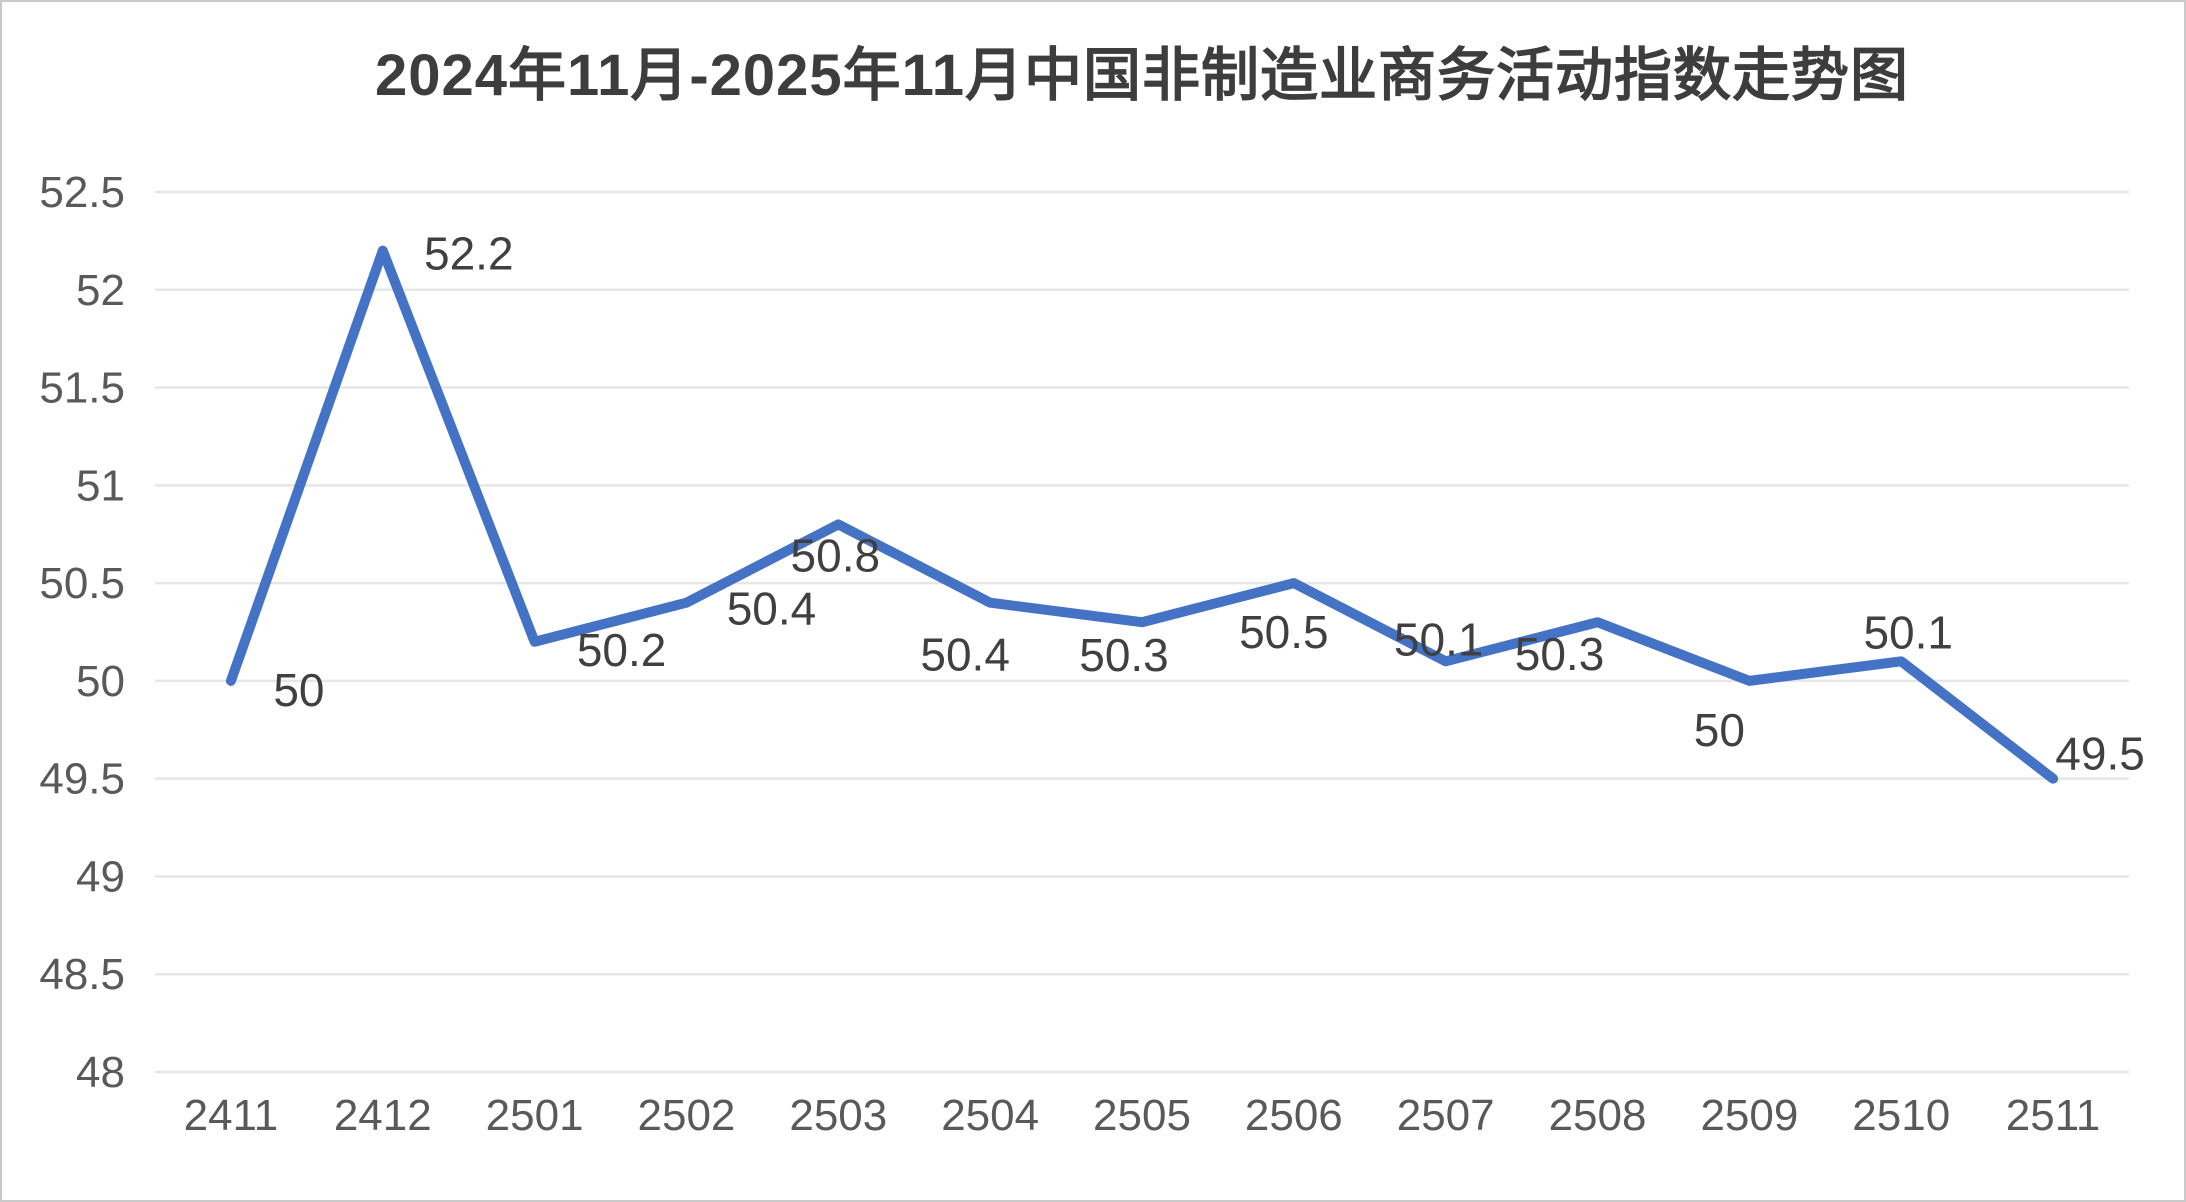 The image size is (2186, 1202). What do you see at coordinates (82, 388) in the screenshot?
I see `y-axis-tick-label: 51.5` at bounding box center [82, 388].